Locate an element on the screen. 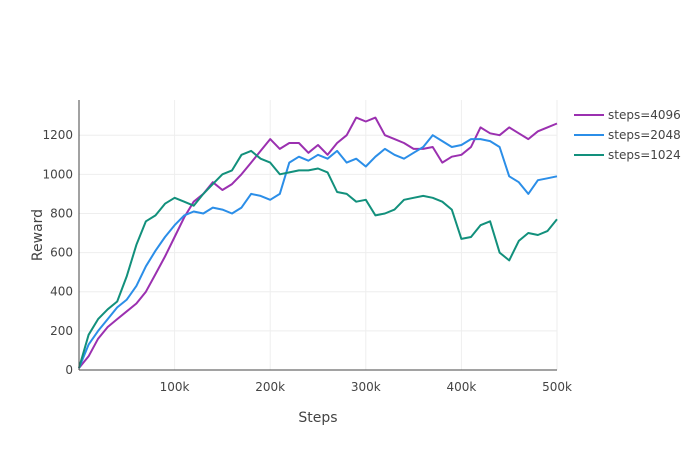 The width and height of the screenshot is (700, 450). x-tick-labels: 100k 200k 300k 400k 500k is located at coordinates (366, 387).